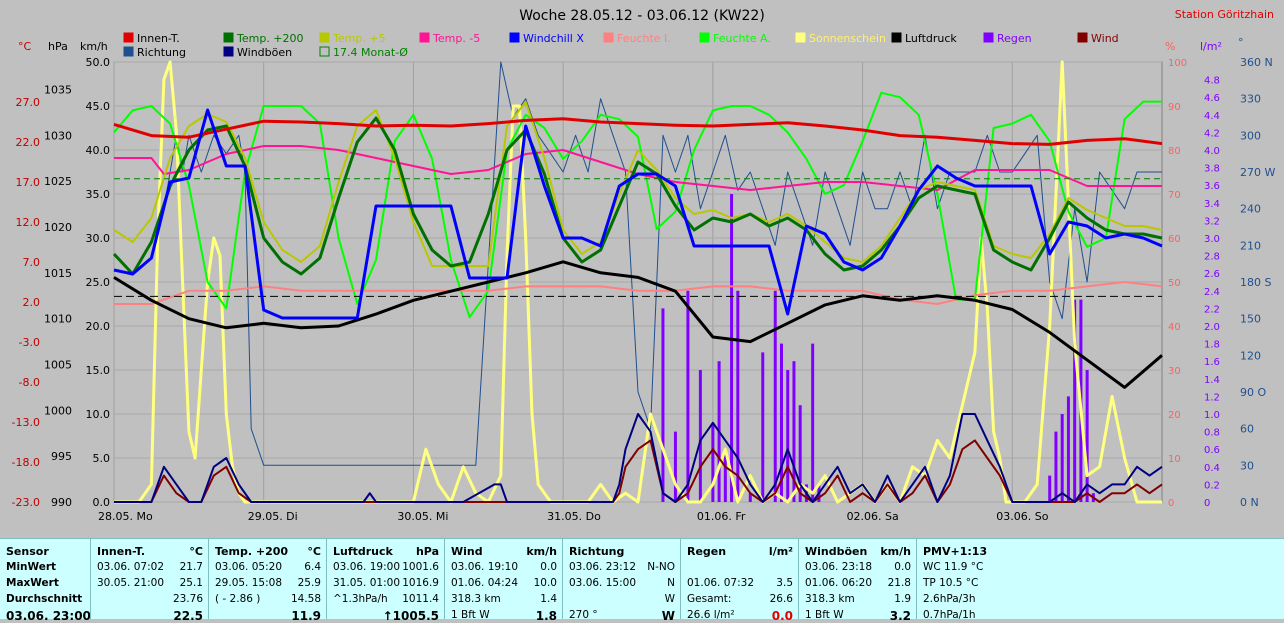  I want to click on y-tick-label-percent: 10, so click(1174, 459).